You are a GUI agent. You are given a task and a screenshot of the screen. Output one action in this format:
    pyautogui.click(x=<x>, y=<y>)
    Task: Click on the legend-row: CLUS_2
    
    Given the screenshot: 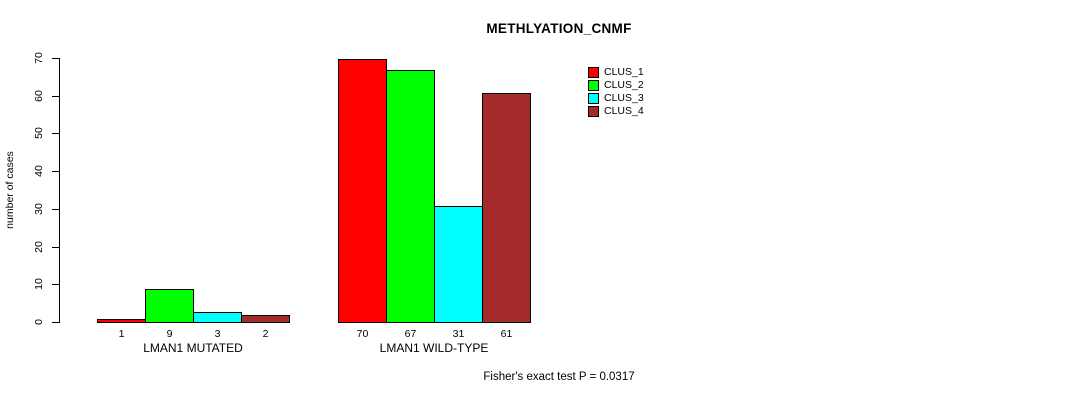 What is the action you would take?
    pyautogui.click(x=616, y=85)
    